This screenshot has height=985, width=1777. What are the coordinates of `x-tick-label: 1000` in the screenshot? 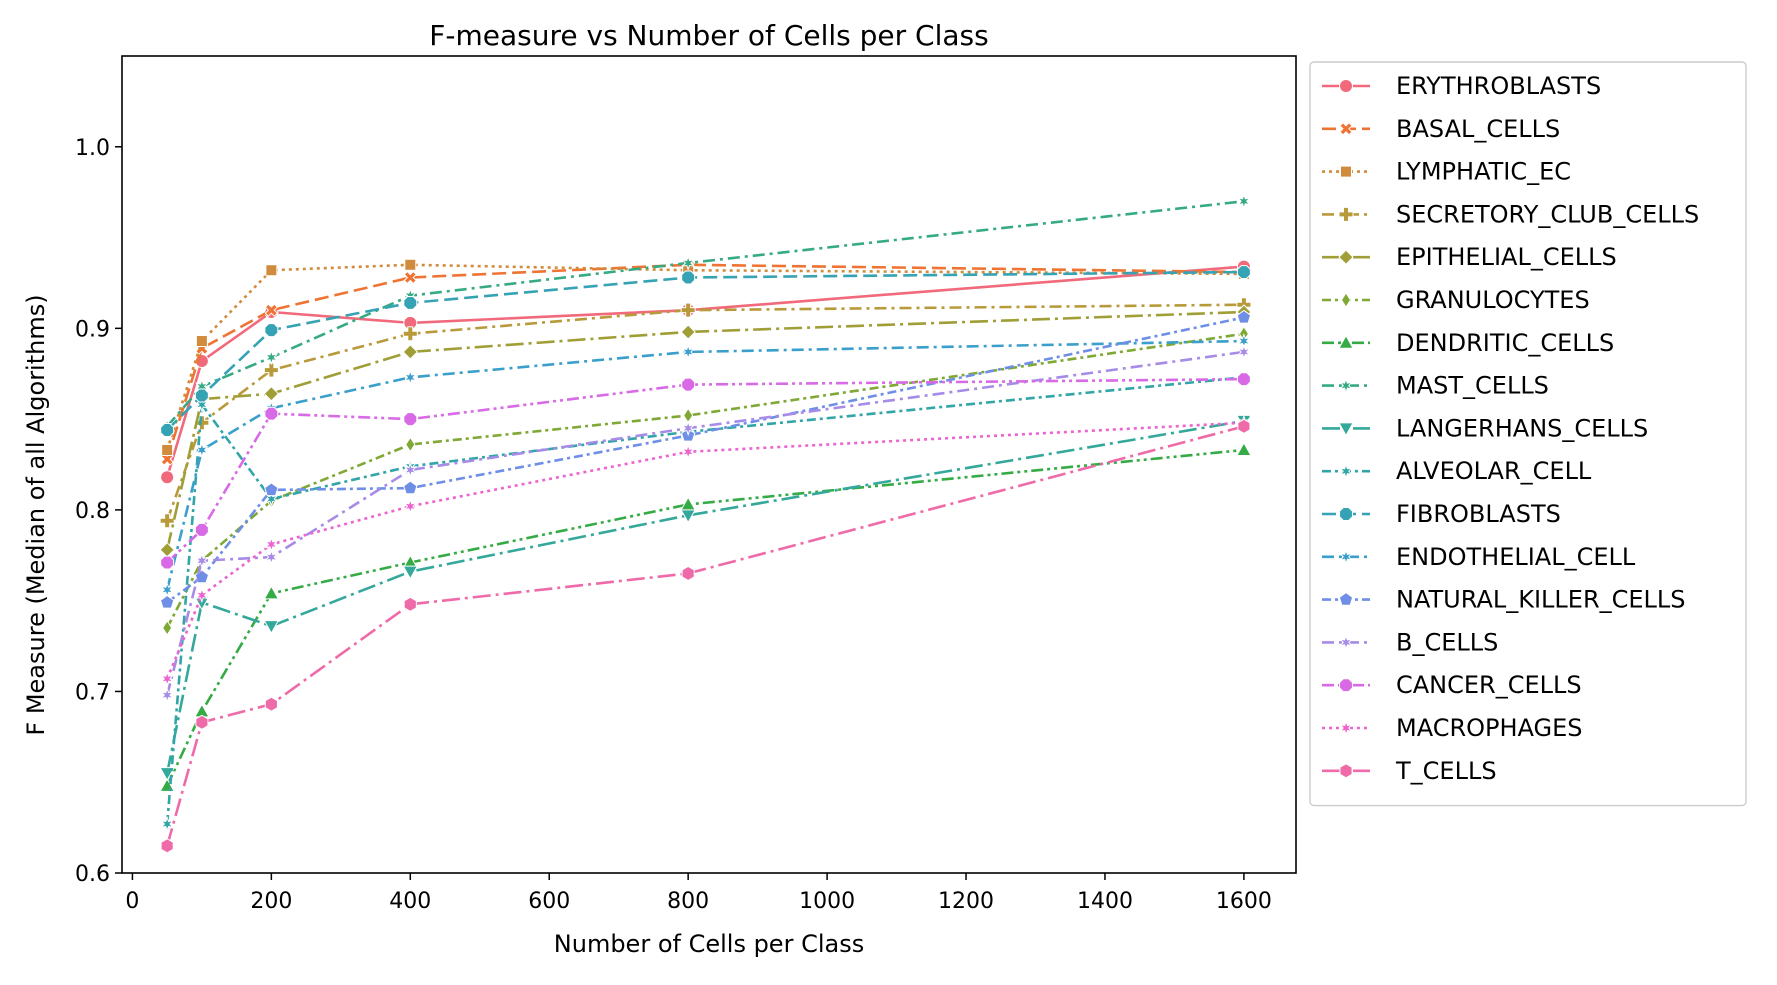 It's located at (827, 901).